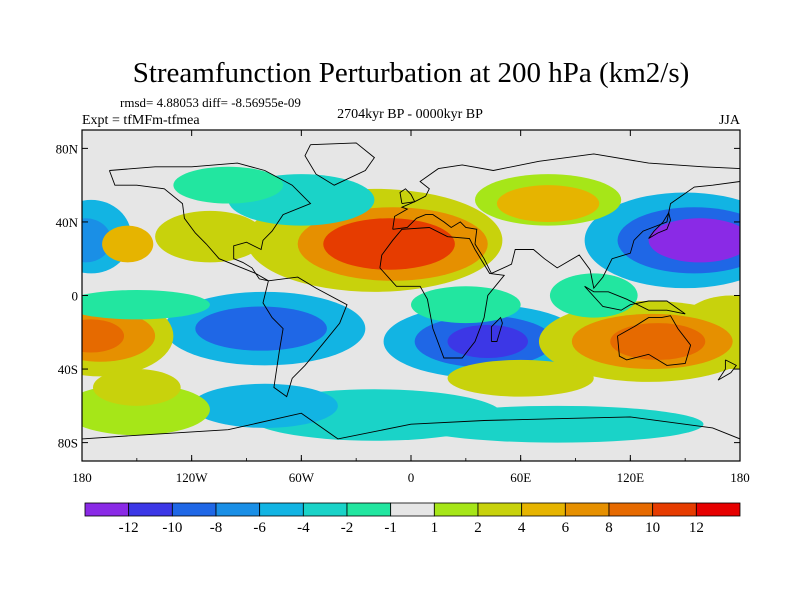 This screenshot has width=800, height=600. I want to click on x-tick-label: 0, so click(411, 477).